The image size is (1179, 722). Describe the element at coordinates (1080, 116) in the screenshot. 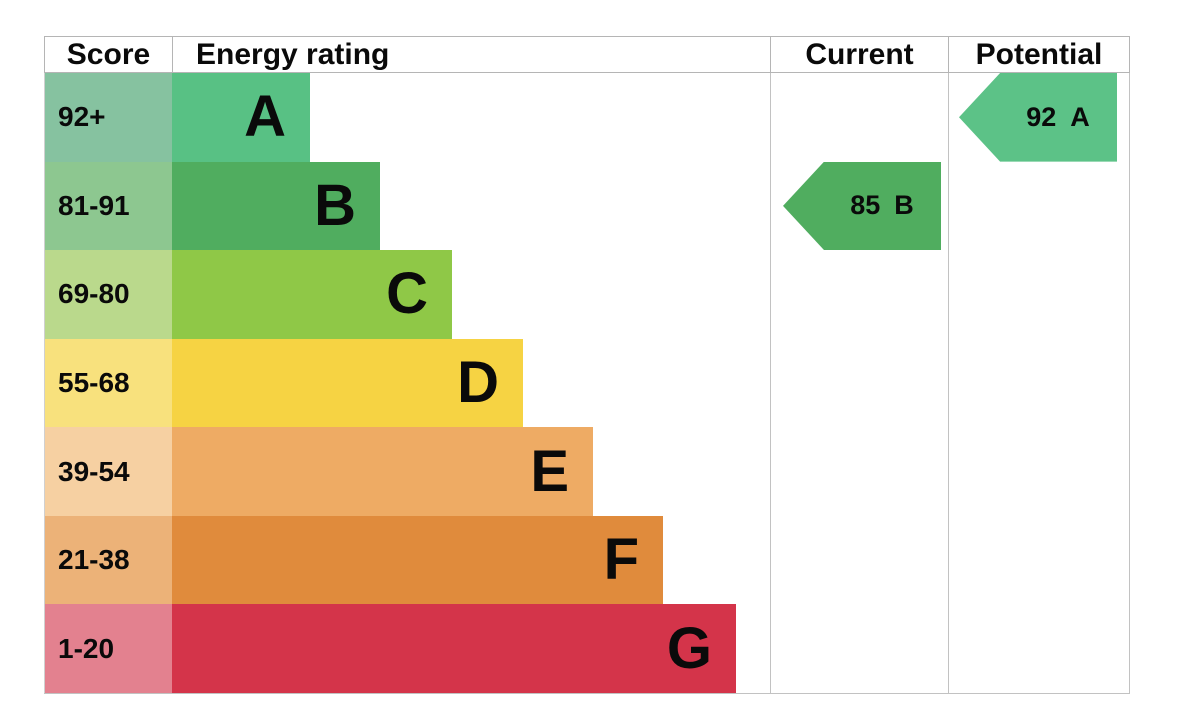

I see `potential-band-letter: A` at that location.